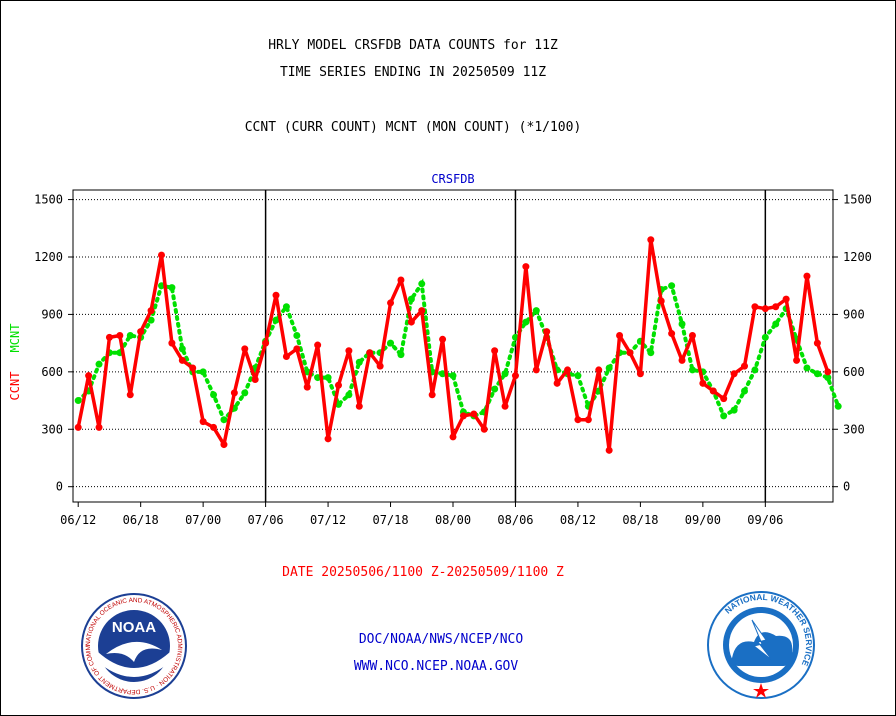 The image size is (896, 716). Describe the element at coordinates (203, 520) in the screenshot. I see `x-tick-label: 07/00` at that location.